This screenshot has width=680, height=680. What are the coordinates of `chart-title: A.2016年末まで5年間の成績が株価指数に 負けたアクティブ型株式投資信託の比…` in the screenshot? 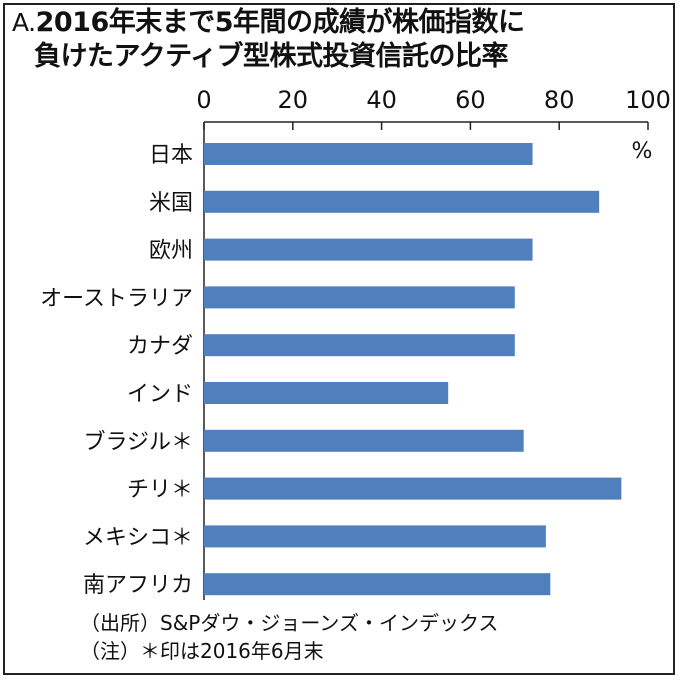 It's located at (340, 40).